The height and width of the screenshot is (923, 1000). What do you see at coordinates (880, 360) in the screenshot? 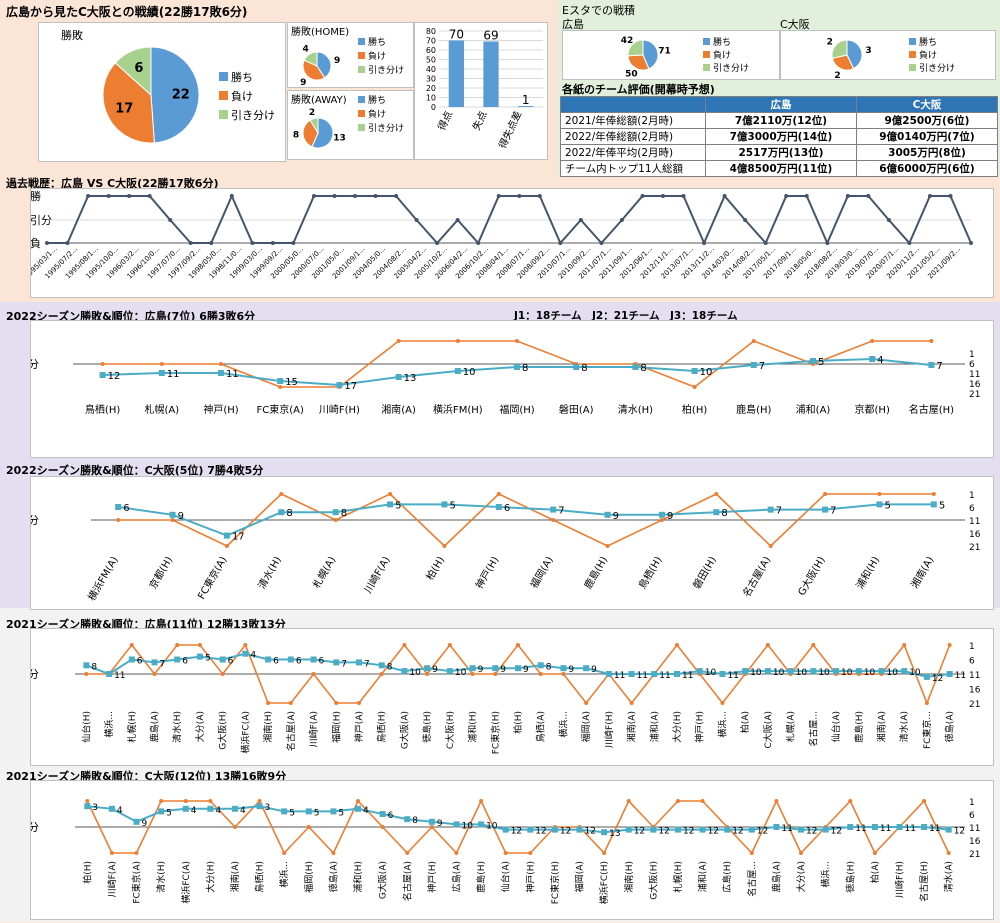
I see `rank-data-label: 4` at bounding box center [880, 360].